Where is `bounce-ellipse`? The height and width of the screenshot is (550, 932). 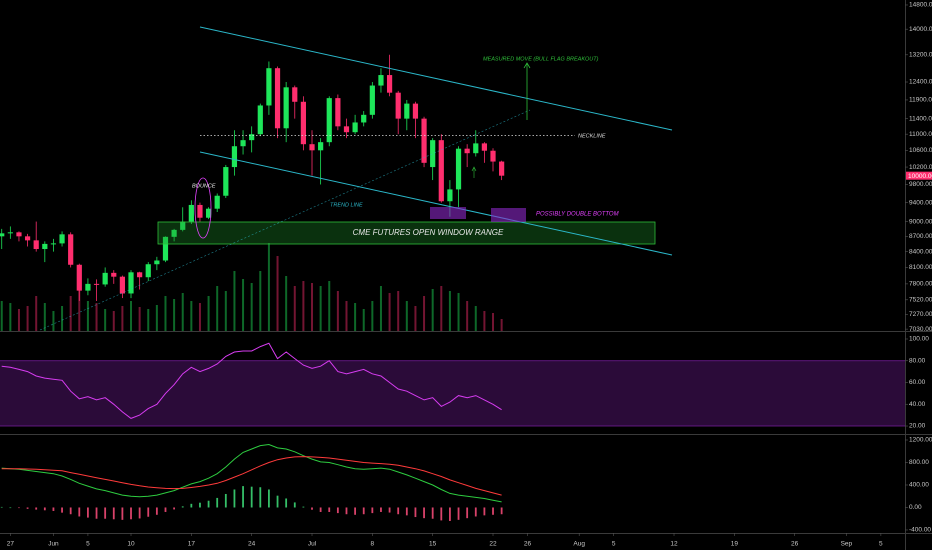 bounce-ellipse is located at coordinates (203, 208).